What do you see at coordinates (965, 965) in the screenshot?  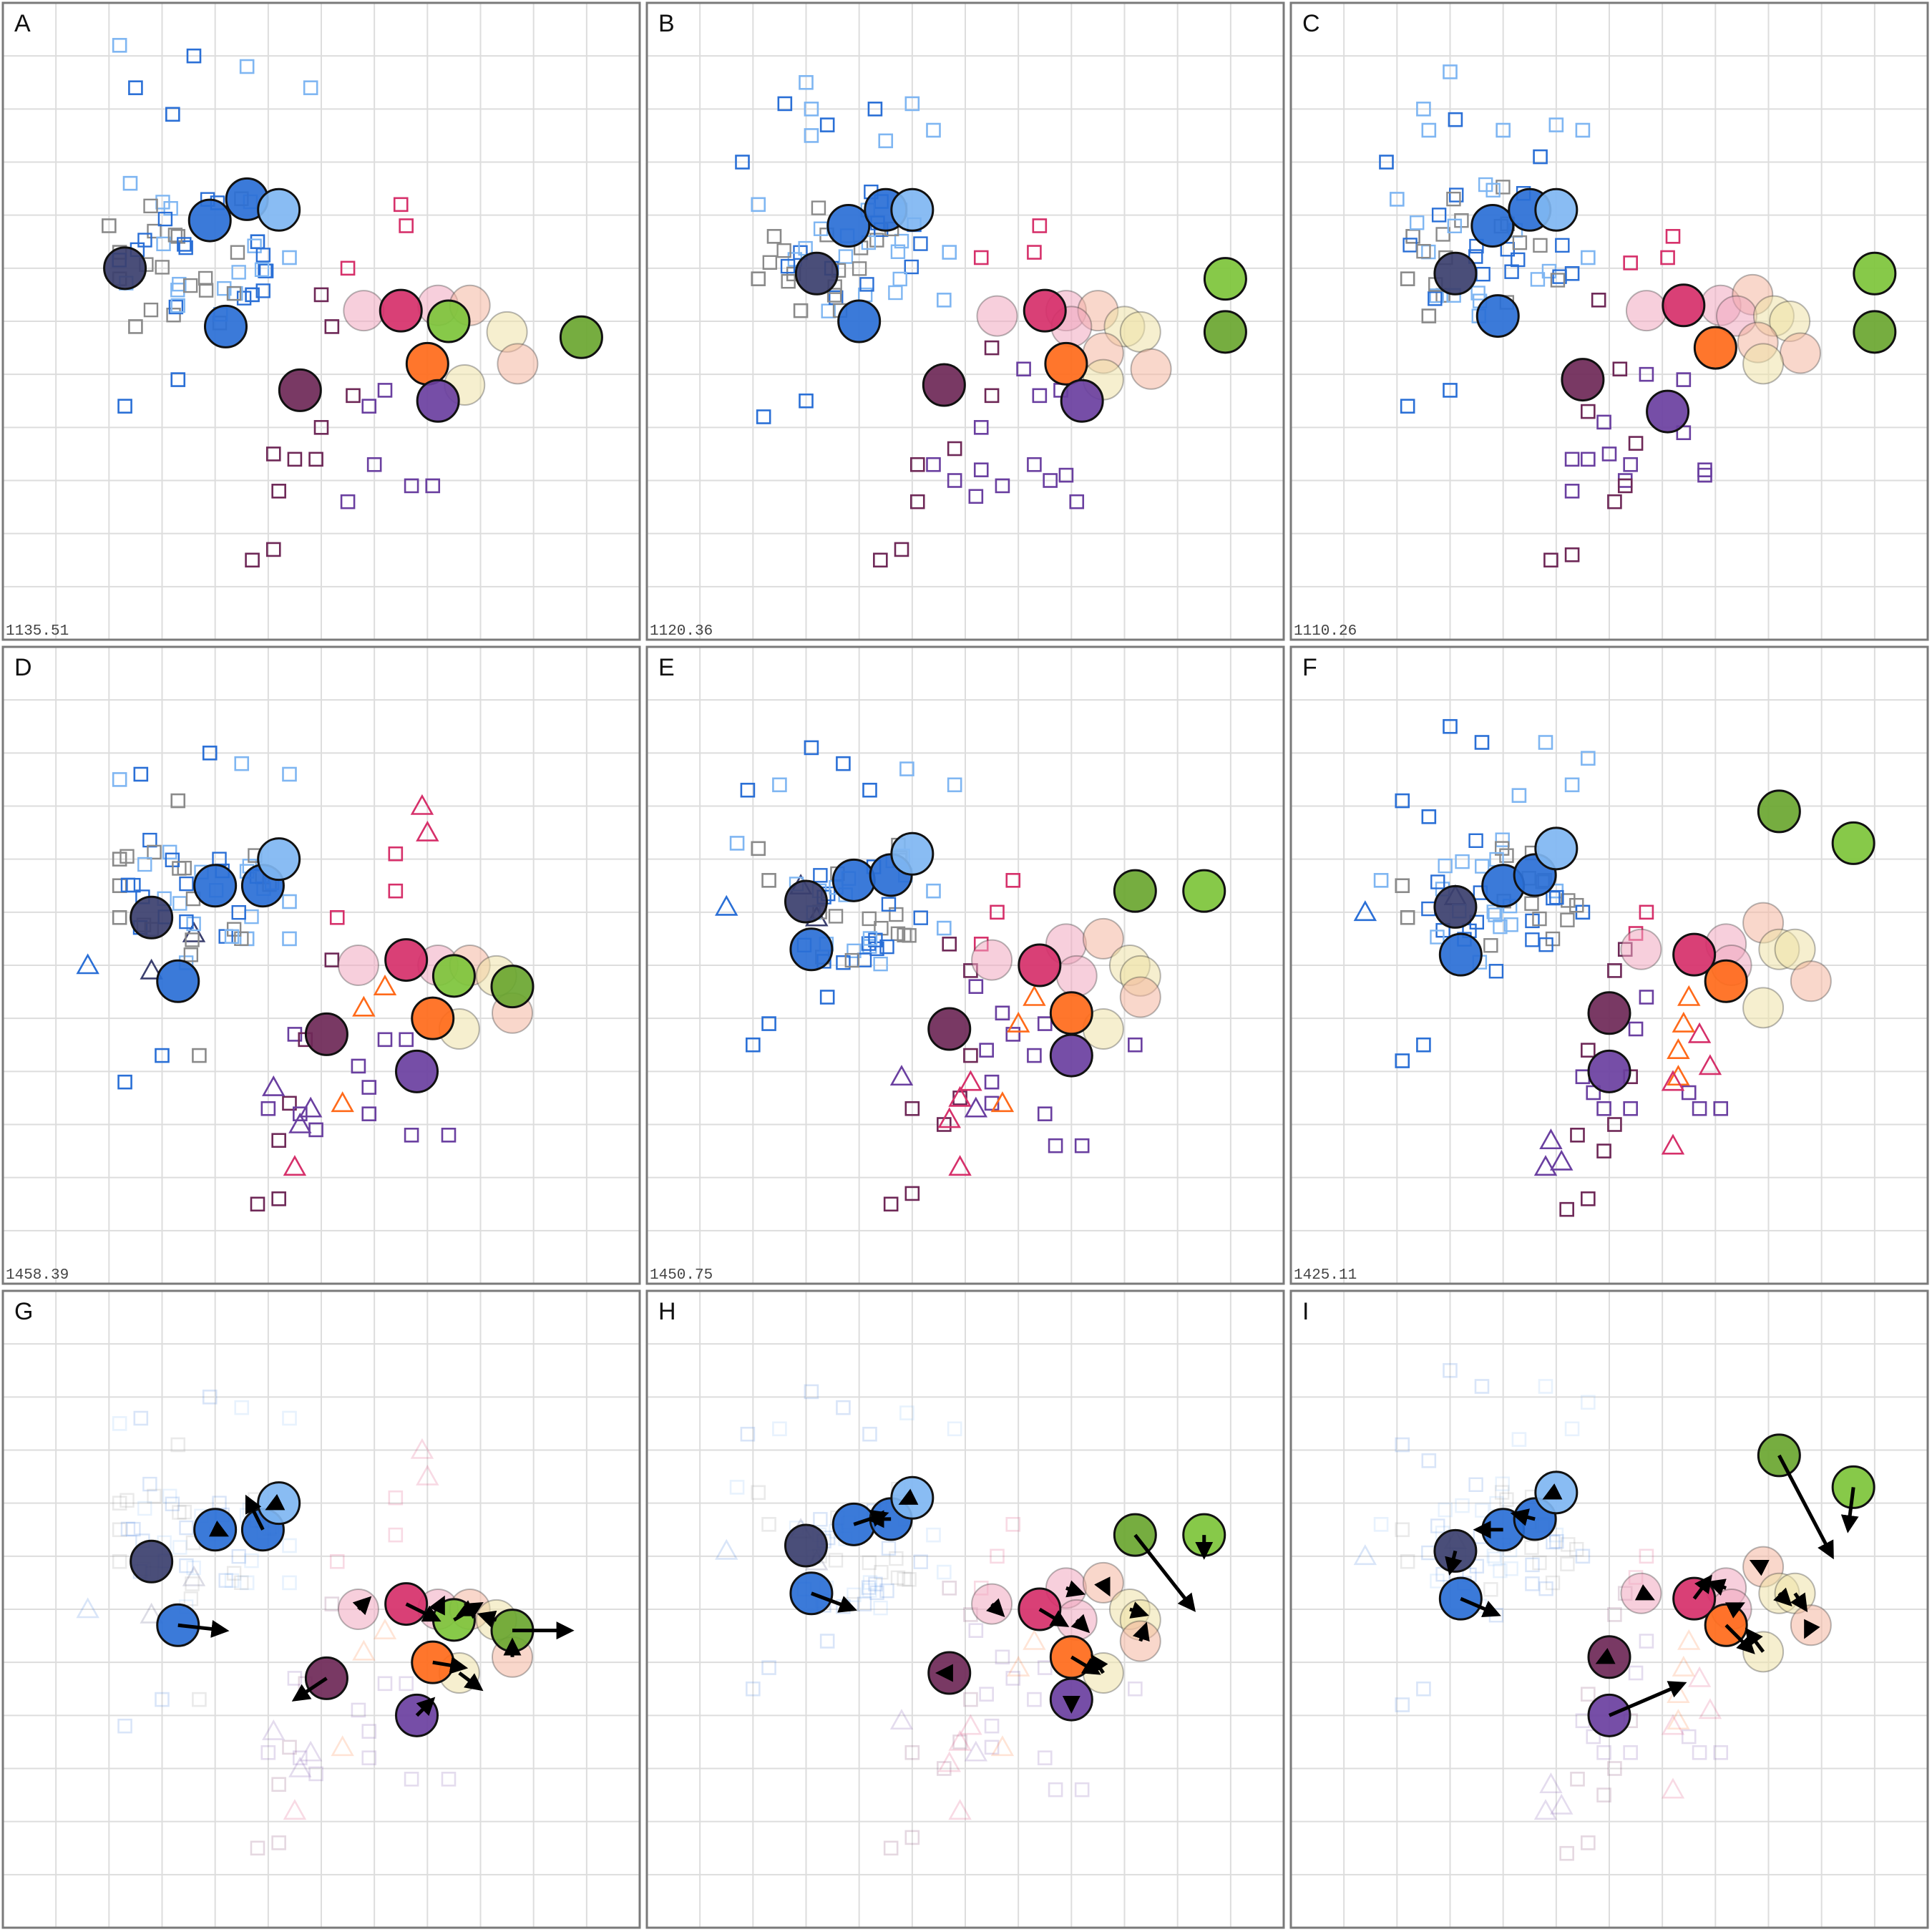 I see `panel-e: E 1450.75` at bounding box center [965, 965].